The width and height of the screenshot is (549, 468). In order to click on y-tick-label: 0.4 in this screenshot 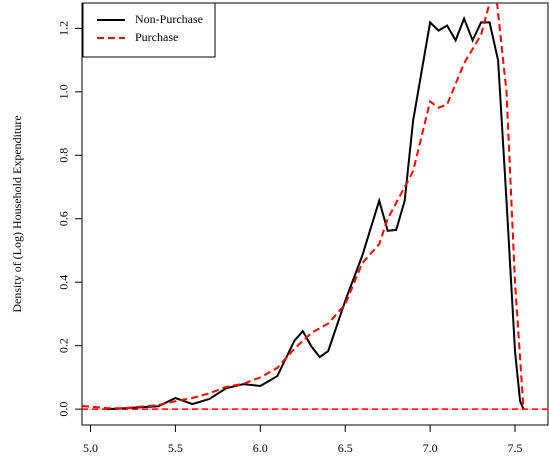, I will do `click(64, 282)`.